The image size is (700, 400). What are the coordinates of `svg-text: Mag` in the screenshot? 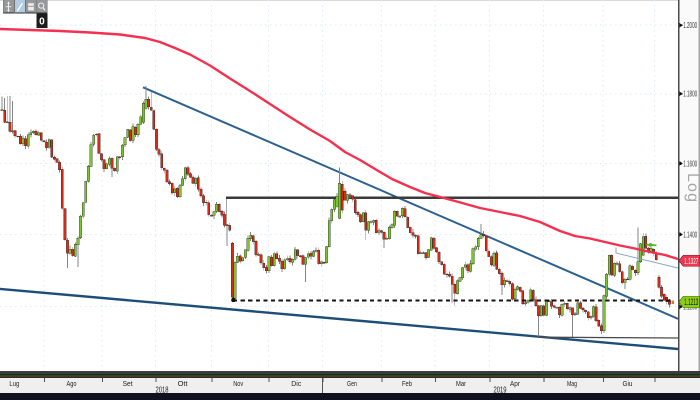 It's located at (572, 383).